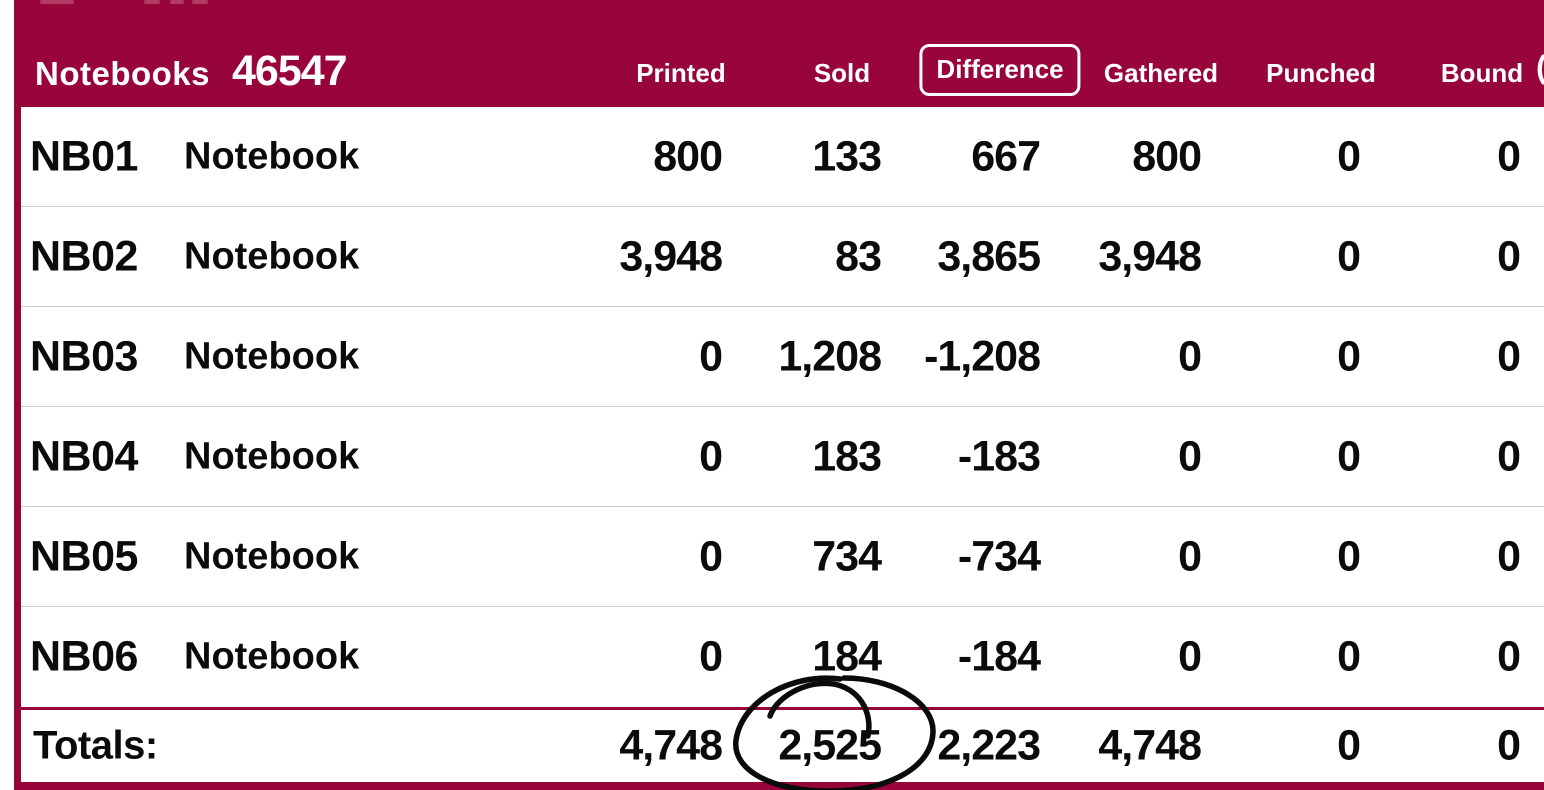 The height and width of the screenshot is (790, 1544). I want to click on item-code: NB02, so click(84, 256).